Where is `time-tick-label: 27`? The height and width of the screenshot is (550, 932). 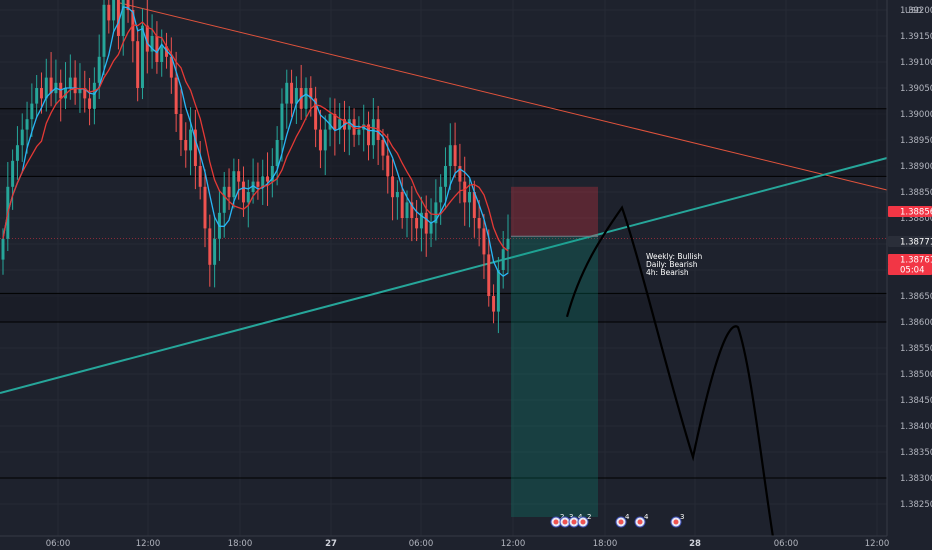 time-tick-label: 27 is located at coordinates (331, 544).